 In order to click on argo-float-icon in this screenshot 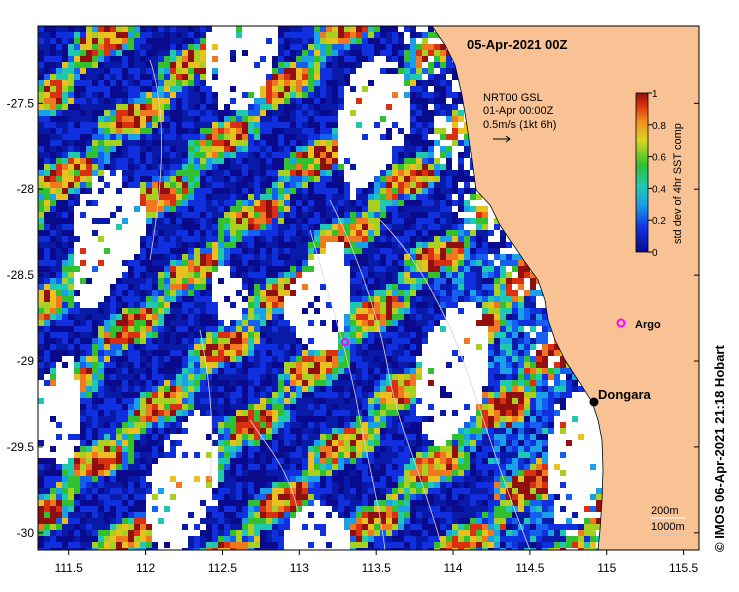, I will do `click(621, 323)`.